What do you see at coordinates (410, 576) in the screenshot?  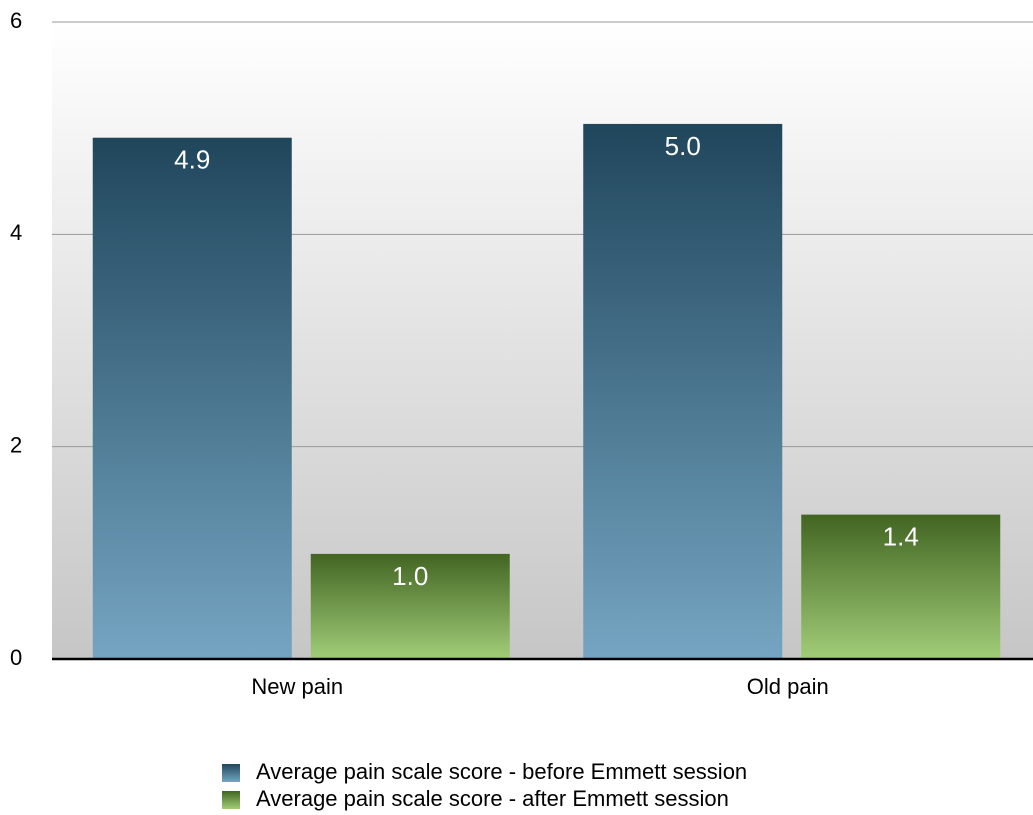 I see `value-label: 1.0` at bounding box center [410, 576].